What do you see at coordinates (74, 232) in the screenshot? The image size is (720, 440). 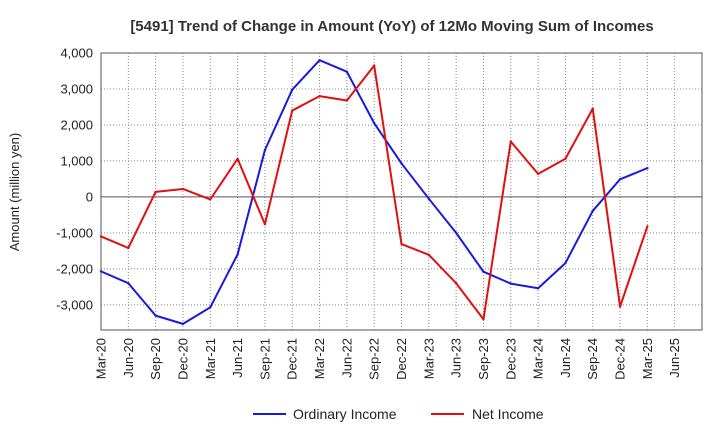 I see `y-tick-label: -1,000` at bounding box center [74, 232].